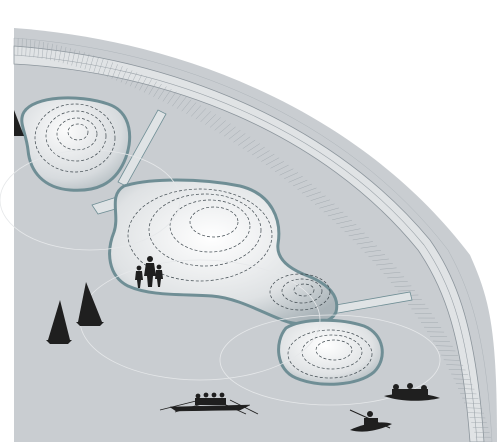  Describe the element at coordinates (209, 403) in the screenshot. I see `rowing-boat-icon` at that location.